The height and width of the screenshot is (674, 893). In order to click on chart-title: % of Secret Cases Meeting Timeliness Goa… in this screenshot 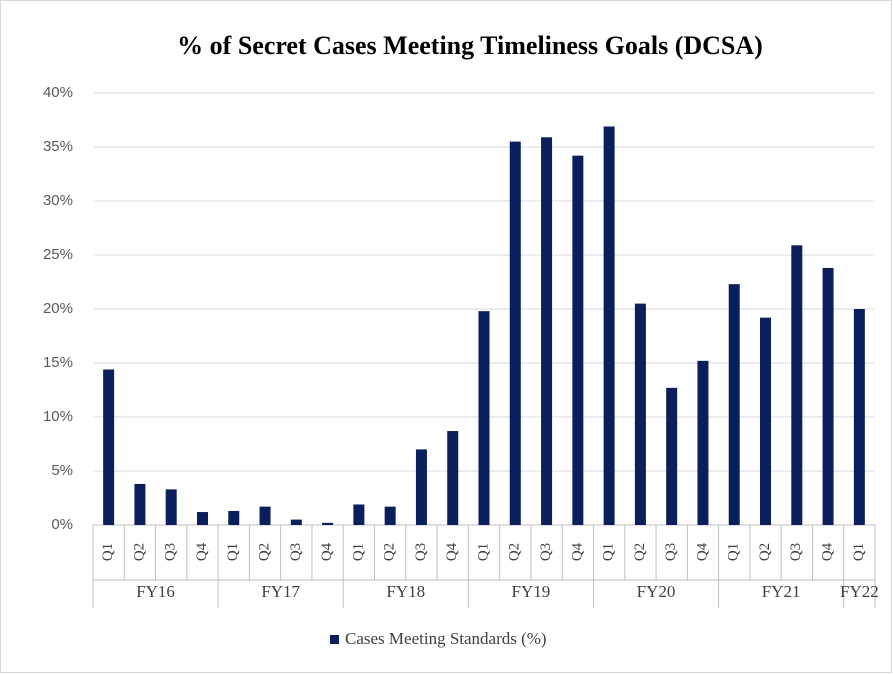, I will do `click(470, 45)`.